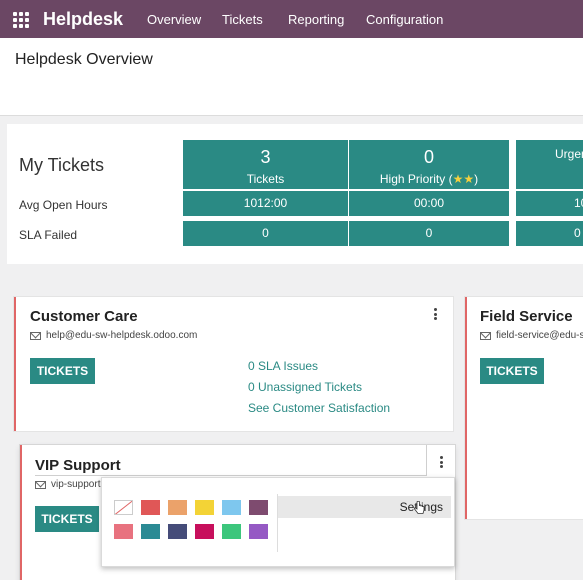 The height and width of the screenshot is (580, 583). Describe the element at coordinates (265, 157) in the screenshot. I see `tile-count: 3` at that location.